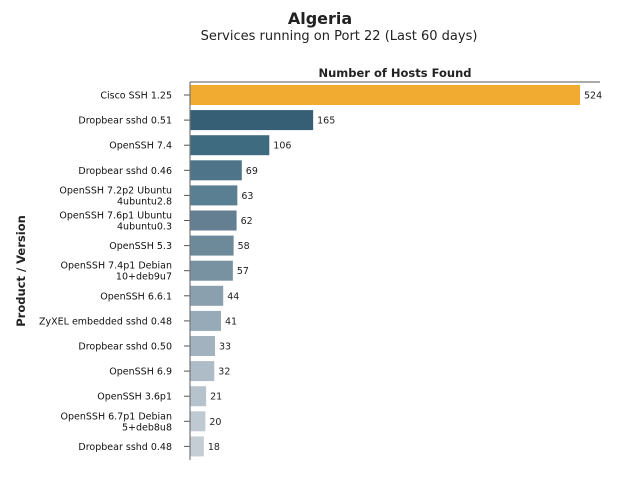 This screenshot has width=640, height=484. What do you see at coordinates (140, 246) in the screenshot?
I see `y-tick-label: OpenSSH 5.3` at bounding box center [140, 246].